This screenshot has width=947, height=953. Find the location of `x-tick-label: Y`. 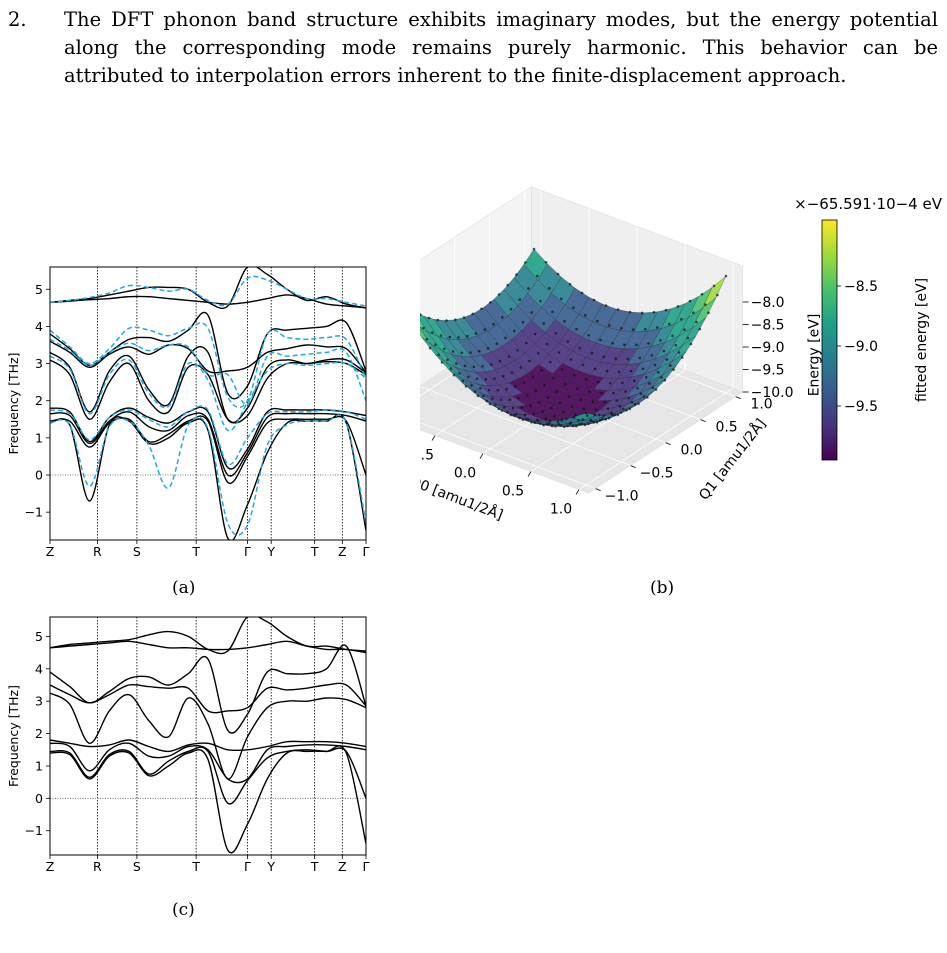

x-tick-label: Y is located at coordinates (270, 551).